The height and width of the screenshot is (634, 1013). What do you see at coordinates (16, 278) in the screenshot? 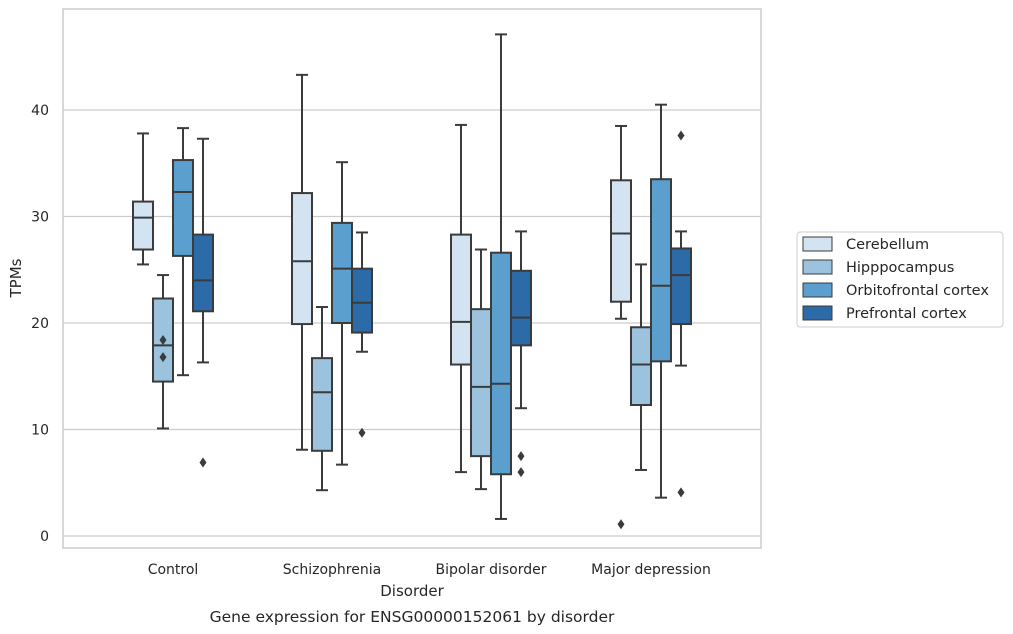
I see `y-axis-label: TPMs` at bounding box center [16, 278].